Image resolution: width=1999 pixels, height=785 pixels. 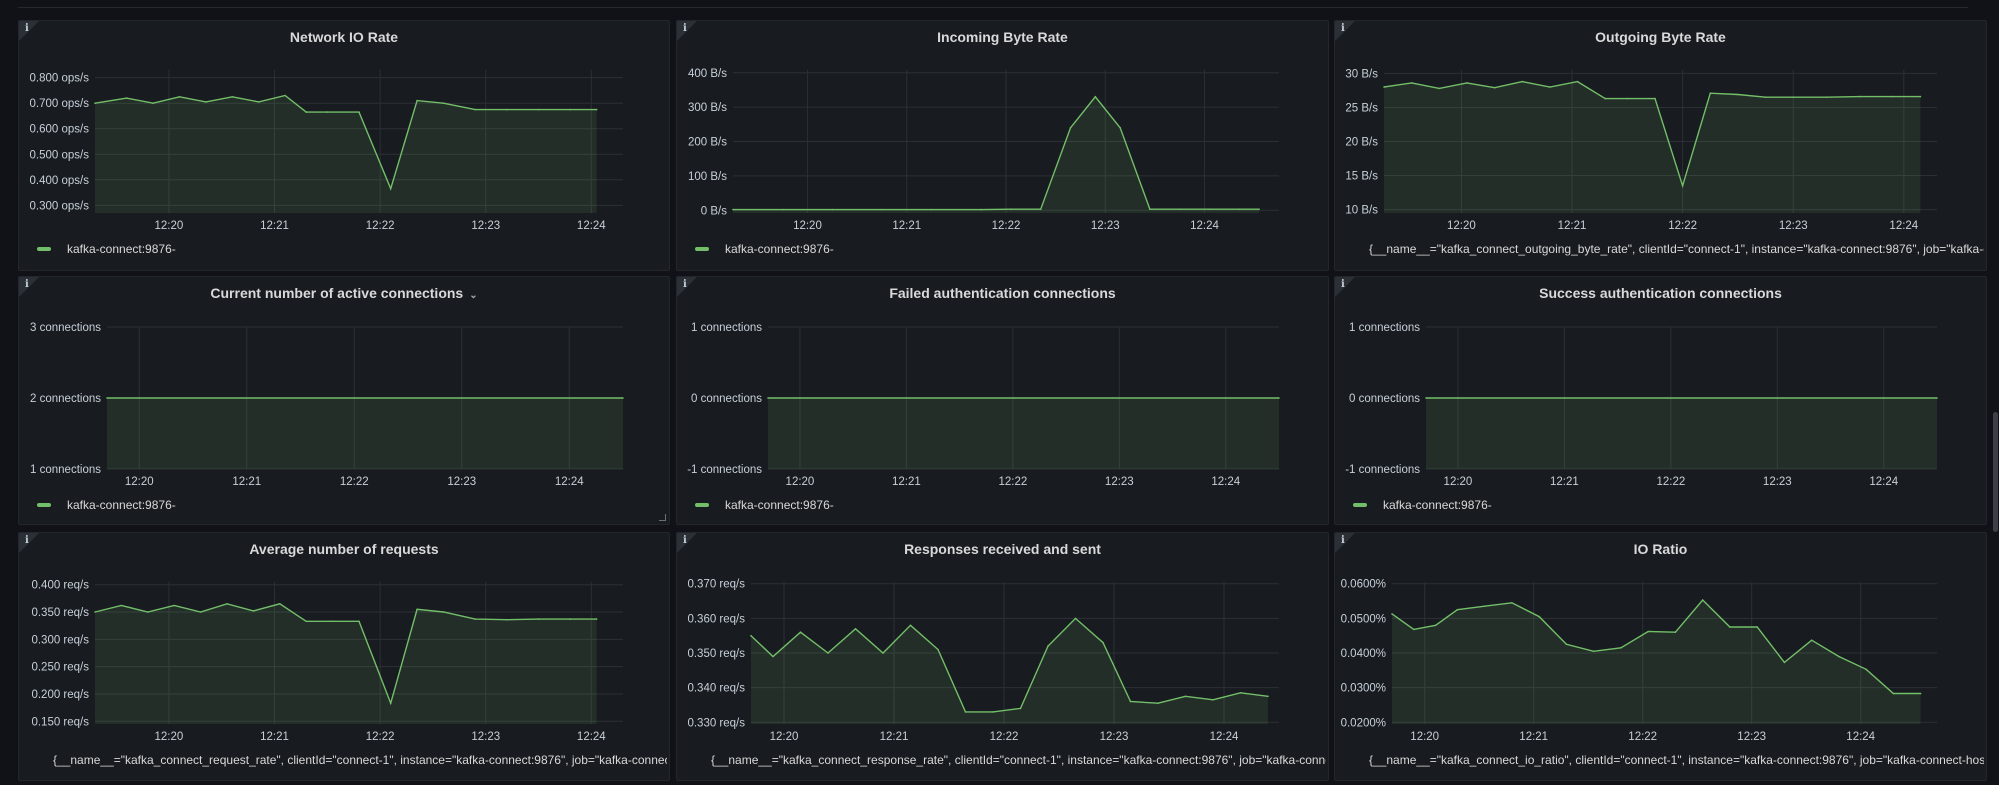 What do you see at coordinates (344, 293) in the screenshot?
I see `panel-title: Current number of active connections ⌄` at bounding box center [344, 293].